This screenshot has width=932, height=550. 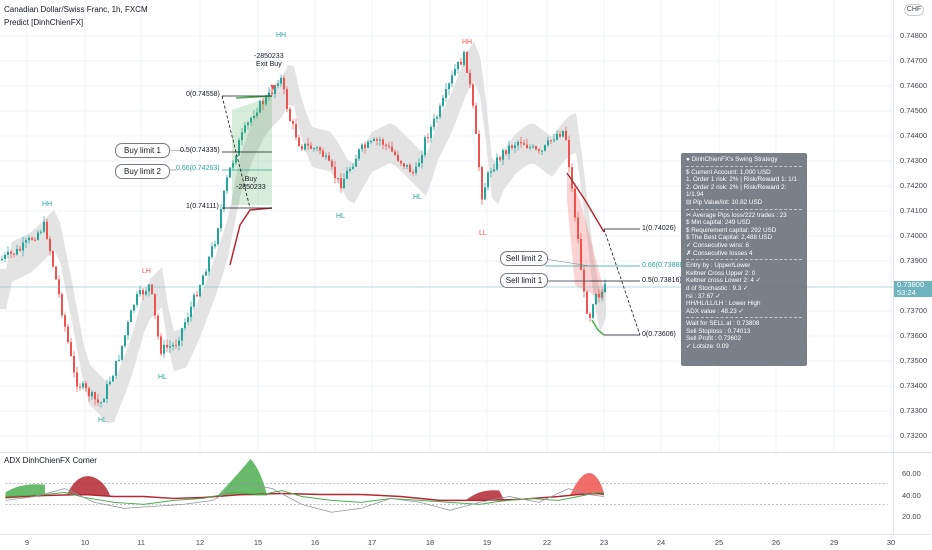 I want to click on adx-tick-40: 40.00, so click(x=911, y=495).